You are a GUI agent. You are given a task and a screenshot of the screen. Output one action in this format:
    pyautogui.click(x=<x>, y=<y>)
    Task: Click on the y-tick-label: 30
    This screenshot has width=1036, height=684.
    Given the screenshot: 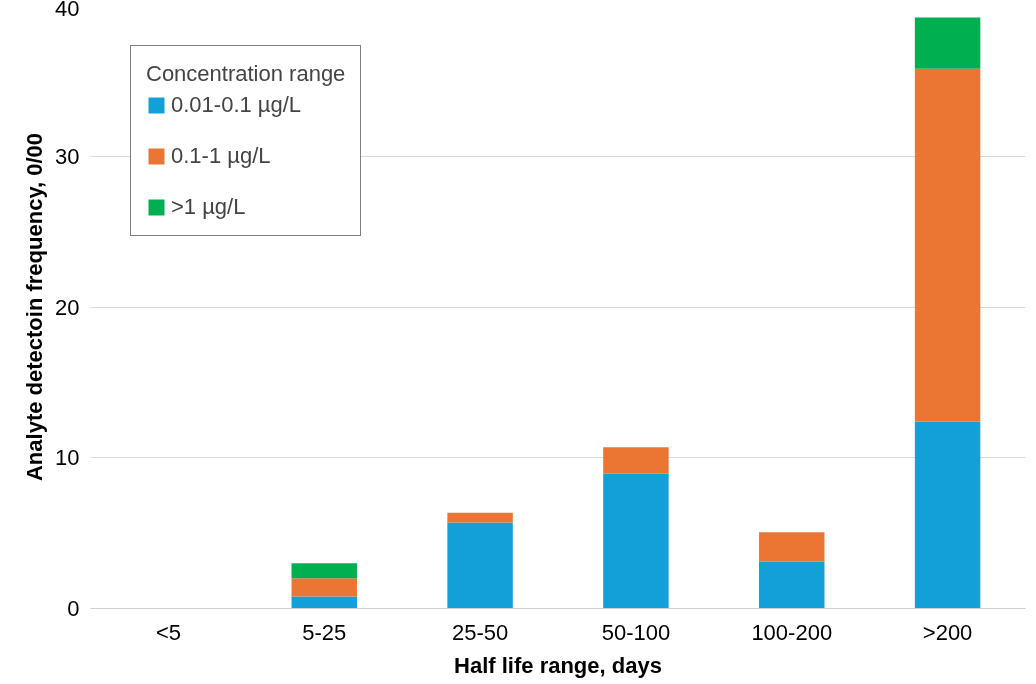 What is the action you would take?
    pyautogui.click(x=67, y=156)
    